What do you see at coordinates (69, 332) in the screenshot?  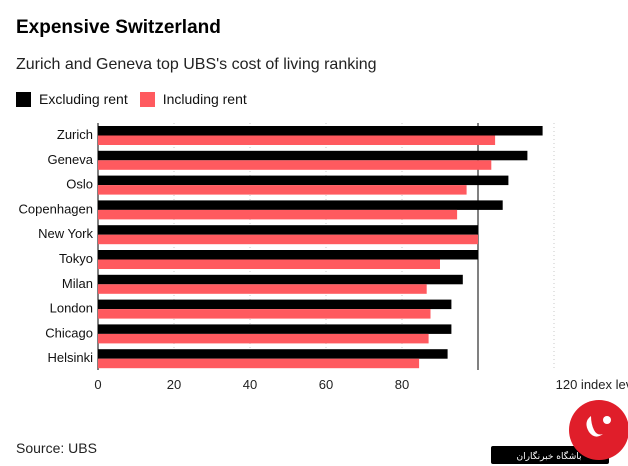 I see `category-label-chicago: Chicago` at bounding box center [69, 332].